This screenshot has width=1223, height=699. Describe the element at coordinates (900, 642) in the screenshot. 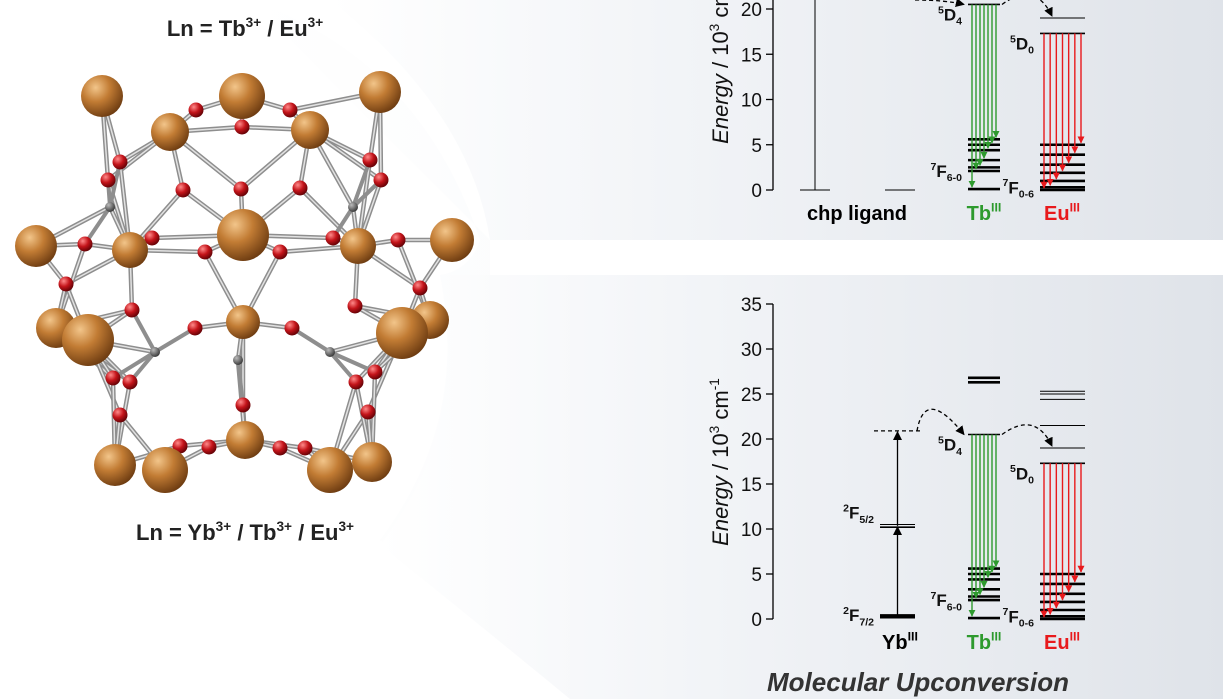

I see `column-label: YbIII` at that location.